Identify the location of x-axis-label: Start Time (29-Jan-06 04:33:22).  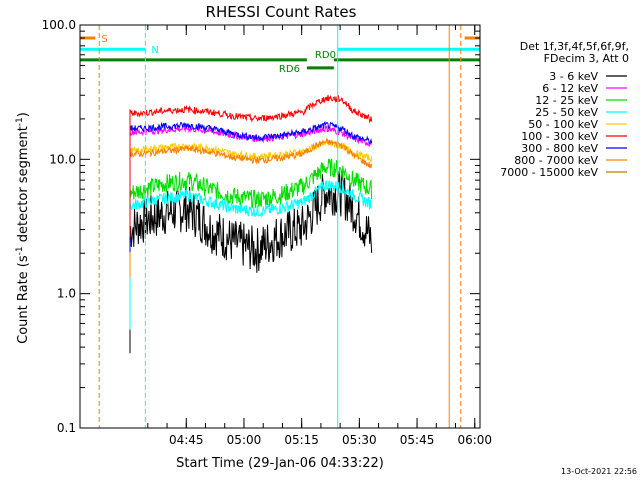
(280, 463).